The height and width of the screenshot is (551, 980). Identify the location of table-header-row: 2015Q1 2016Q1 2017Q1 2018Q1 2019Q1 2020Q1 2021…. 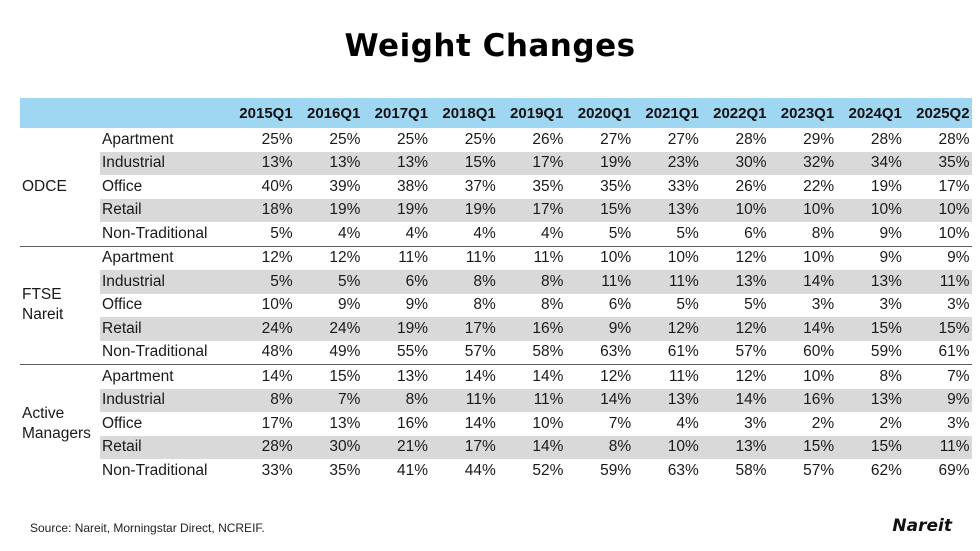
(496, 113).